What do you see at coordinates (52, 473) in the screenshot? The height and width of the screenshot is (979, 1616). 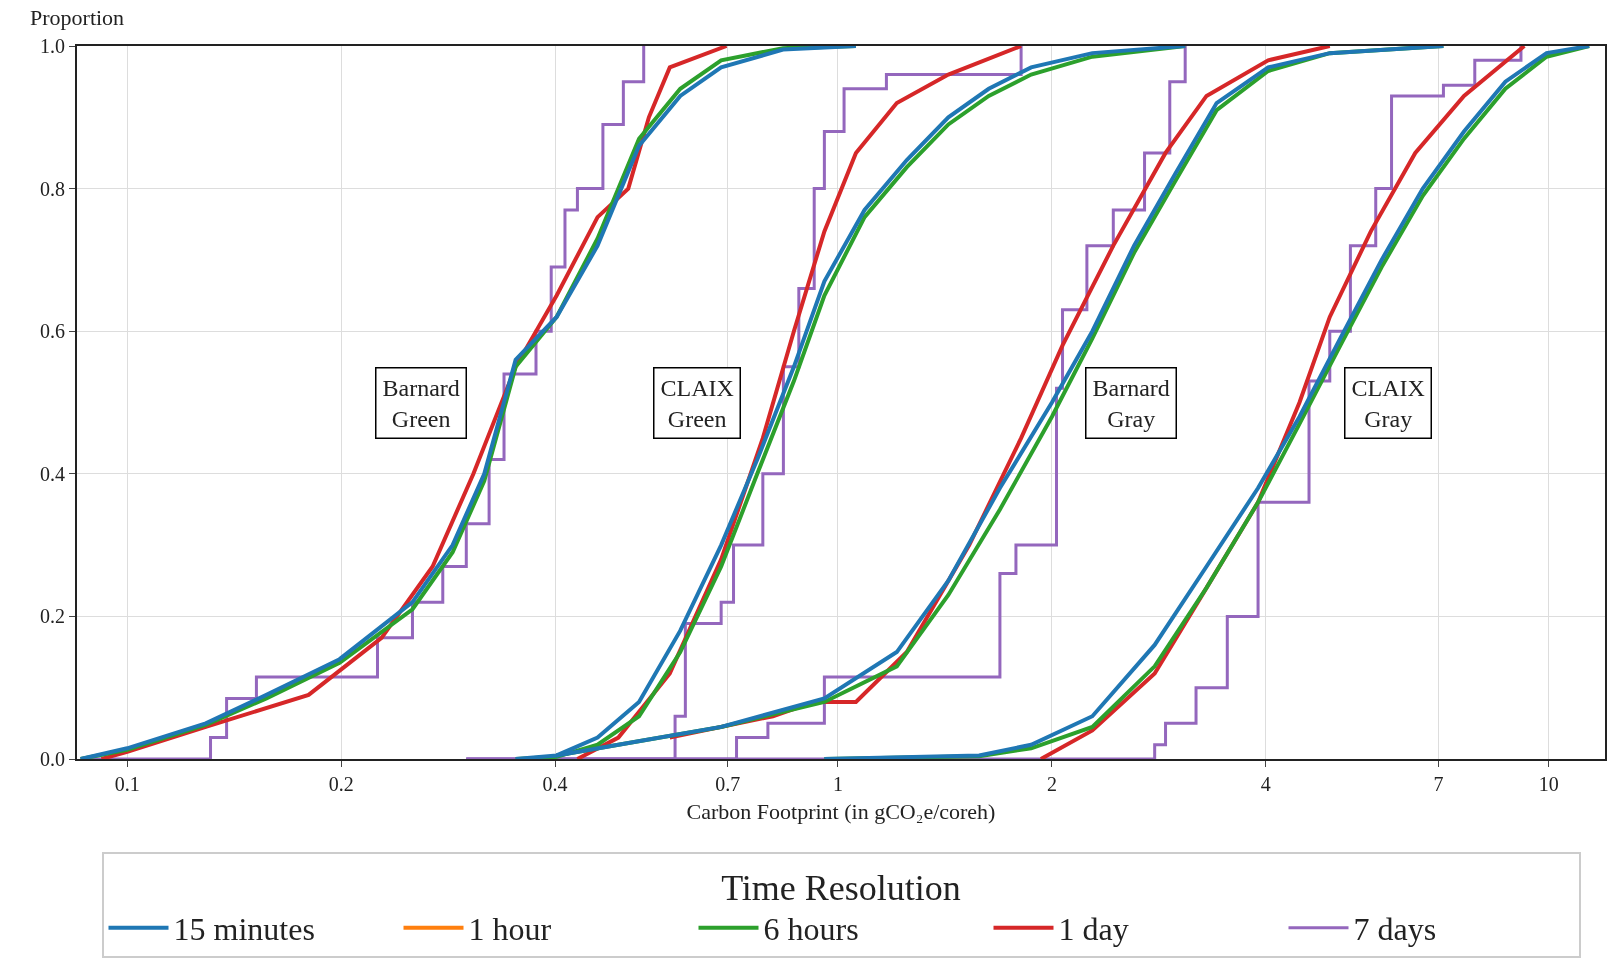 I see `y-tick-label: 0.4` at bounding box center [52, 473].